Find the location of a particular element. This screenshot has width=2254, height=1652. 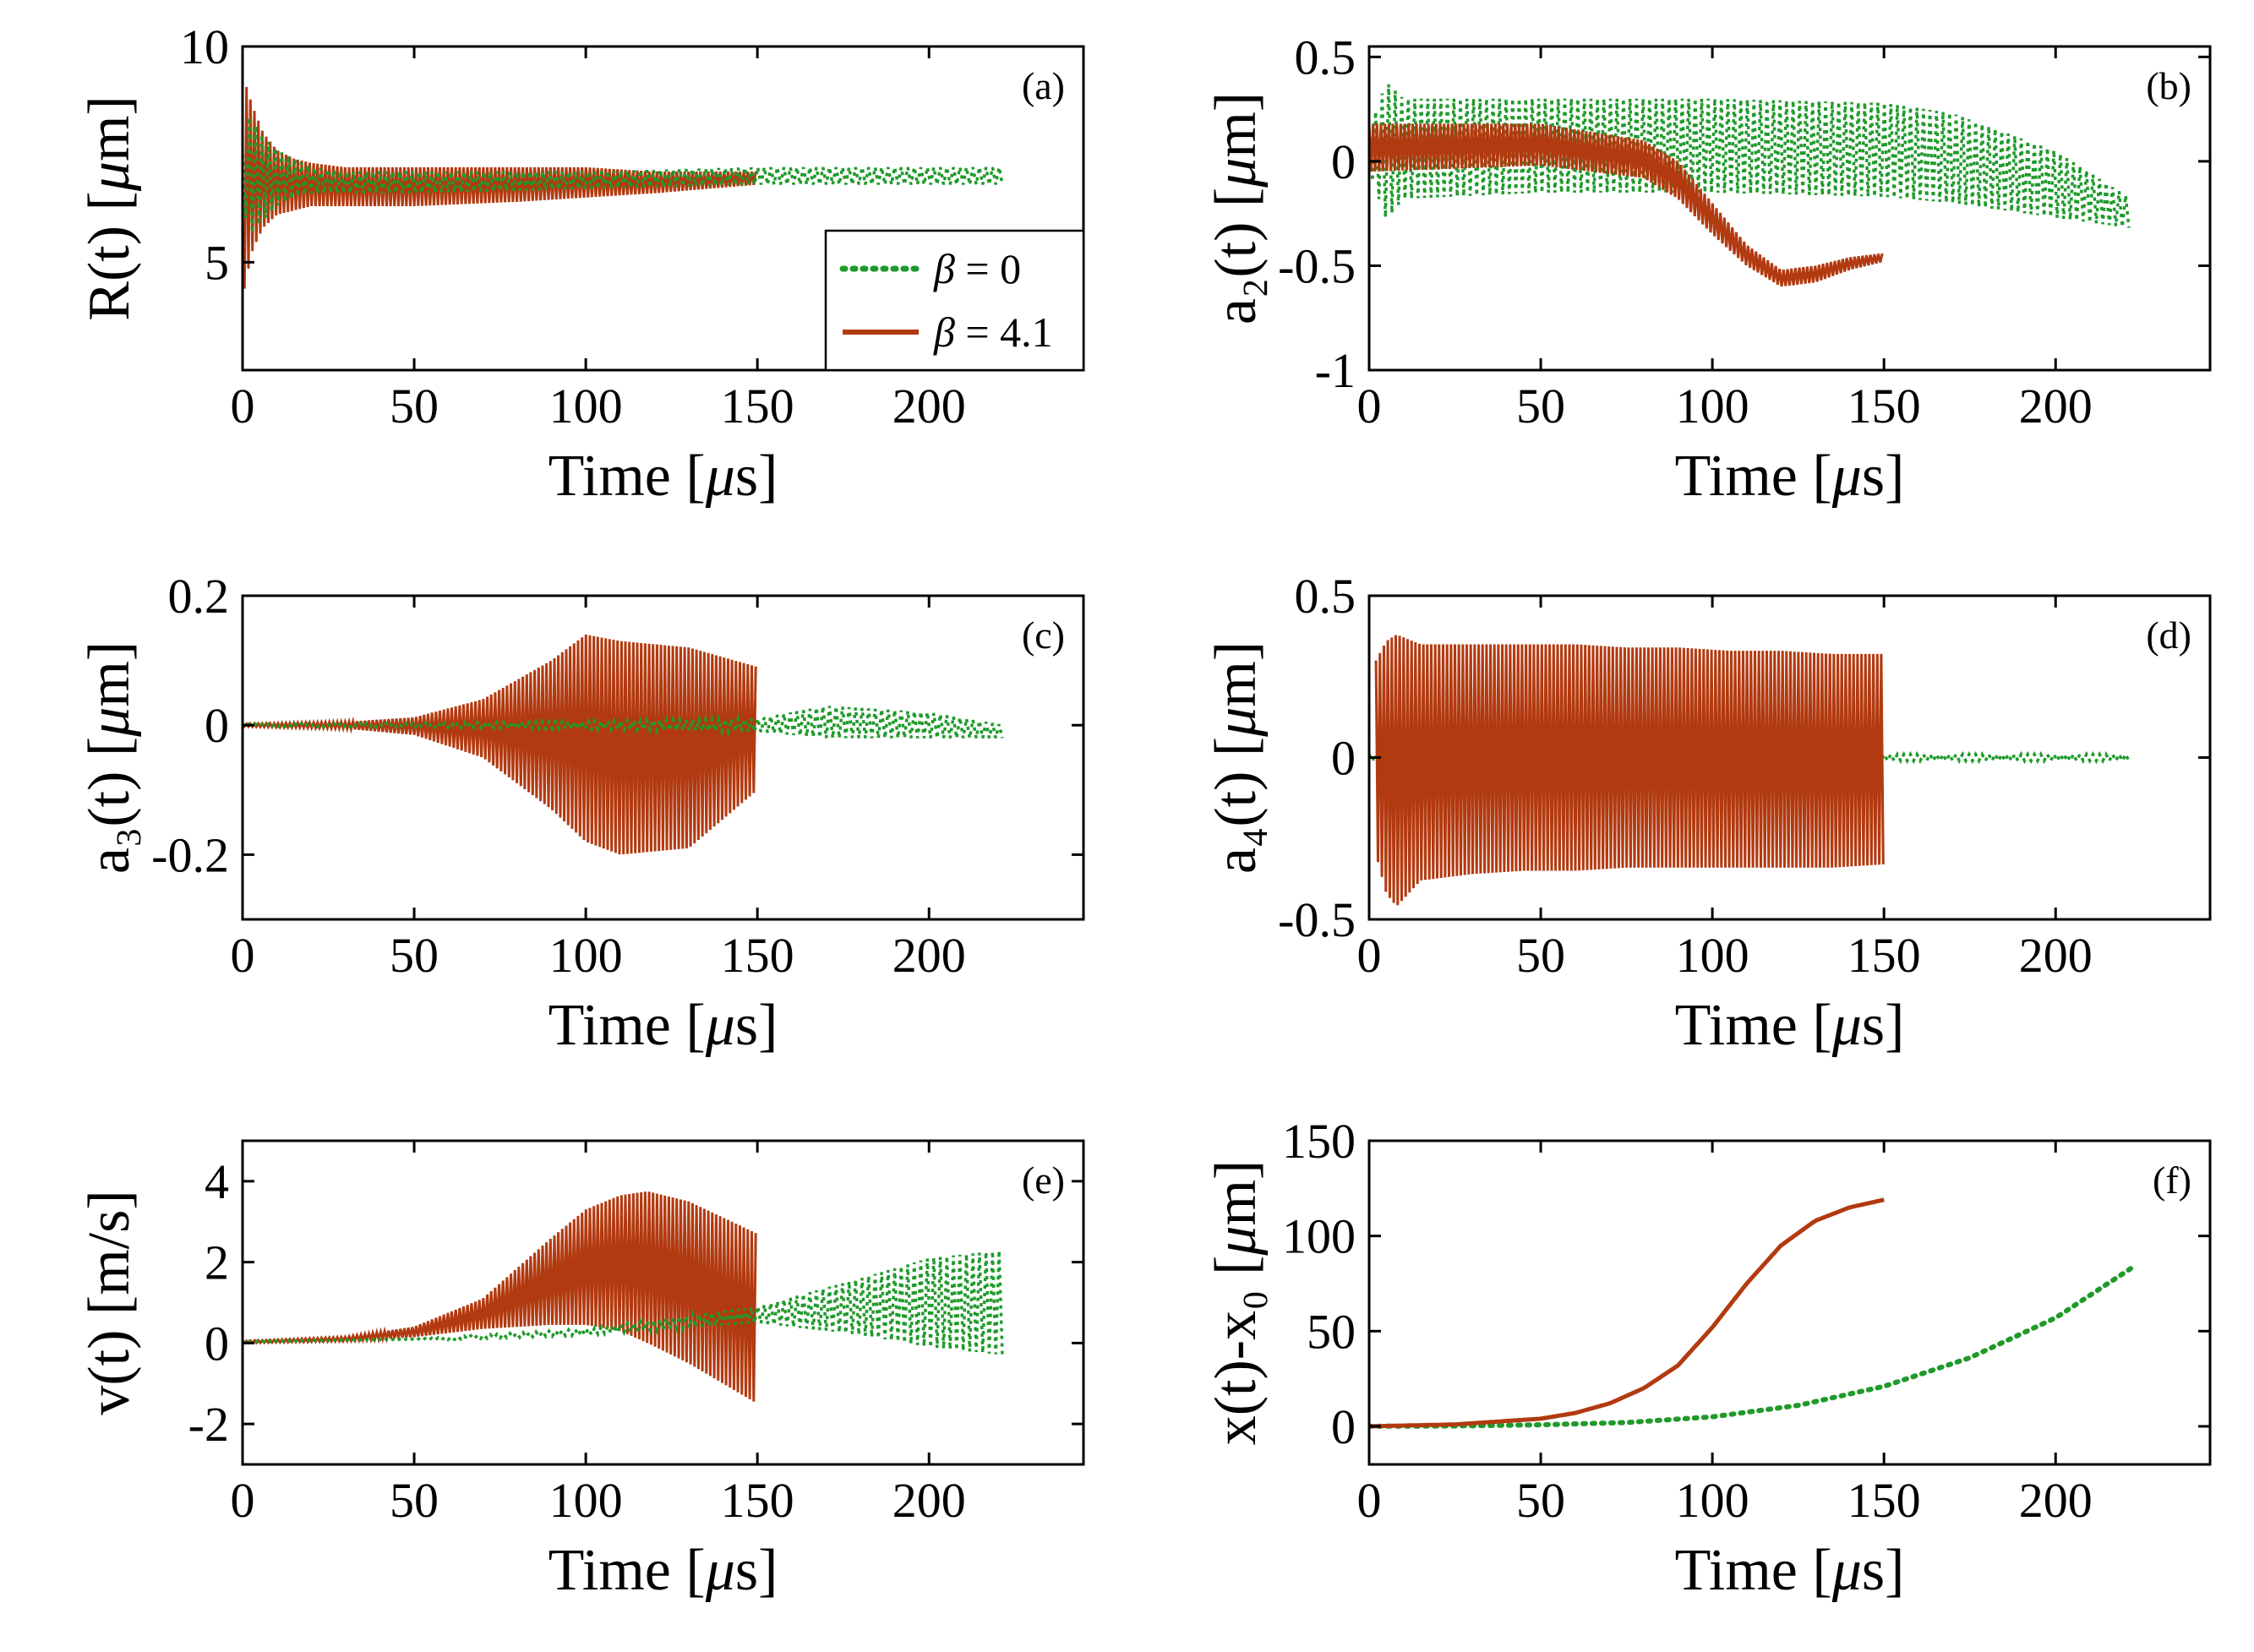

x-tick-label-f-0: 0 is located at coordinates (1369, 1501).